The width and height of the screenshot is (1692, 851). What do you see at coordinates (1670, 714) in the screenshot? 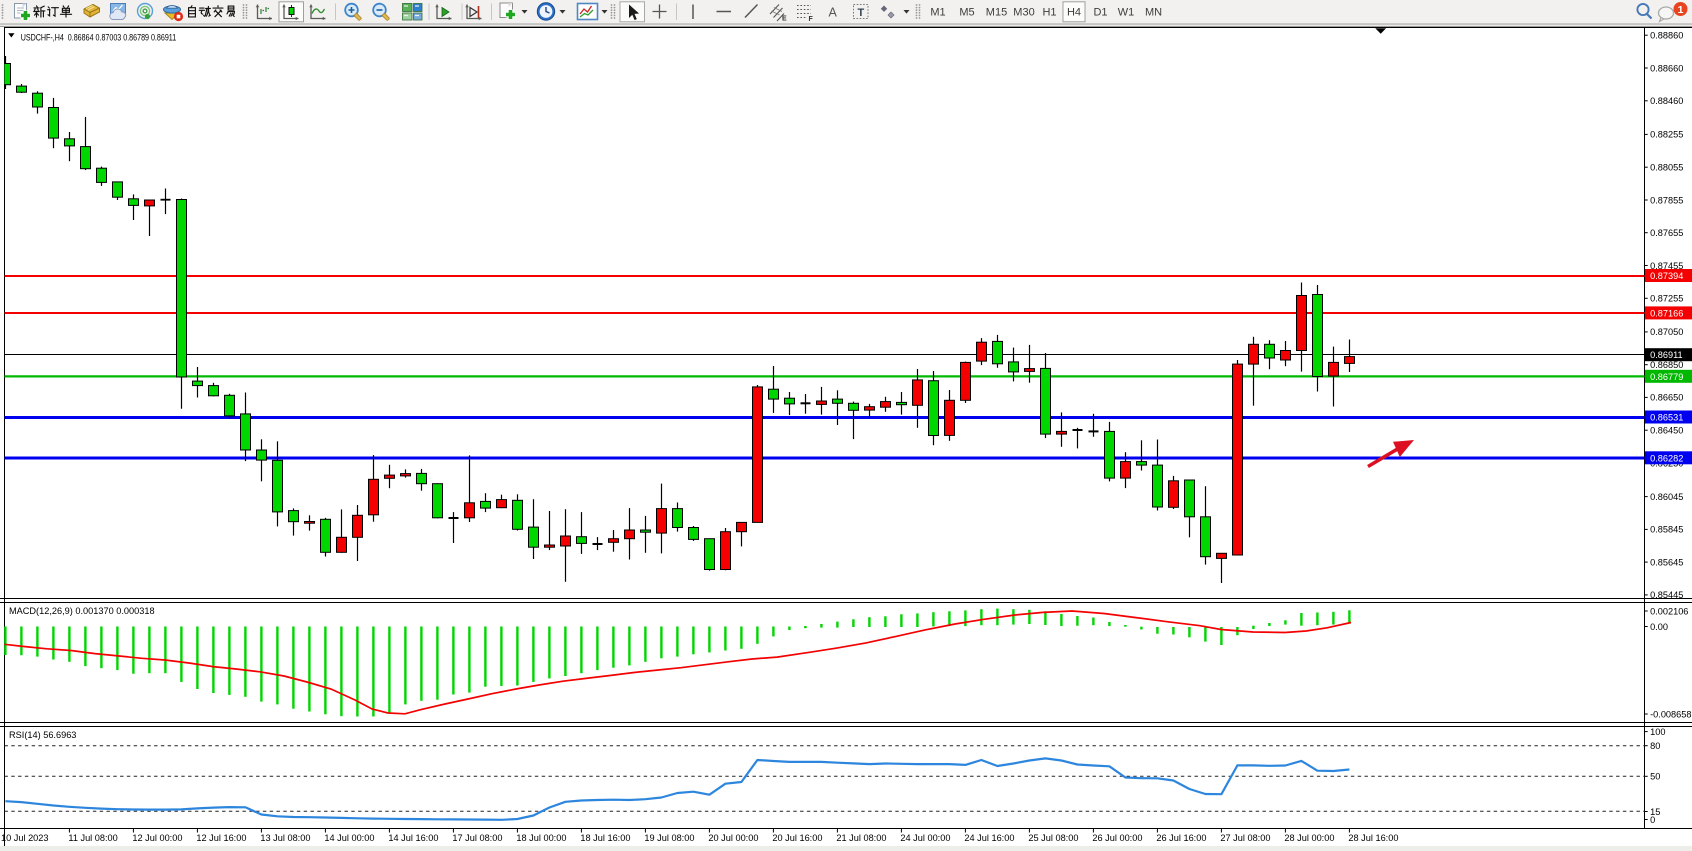
I see `svg-text: -0.008658` at bounding box center [1670, 714].